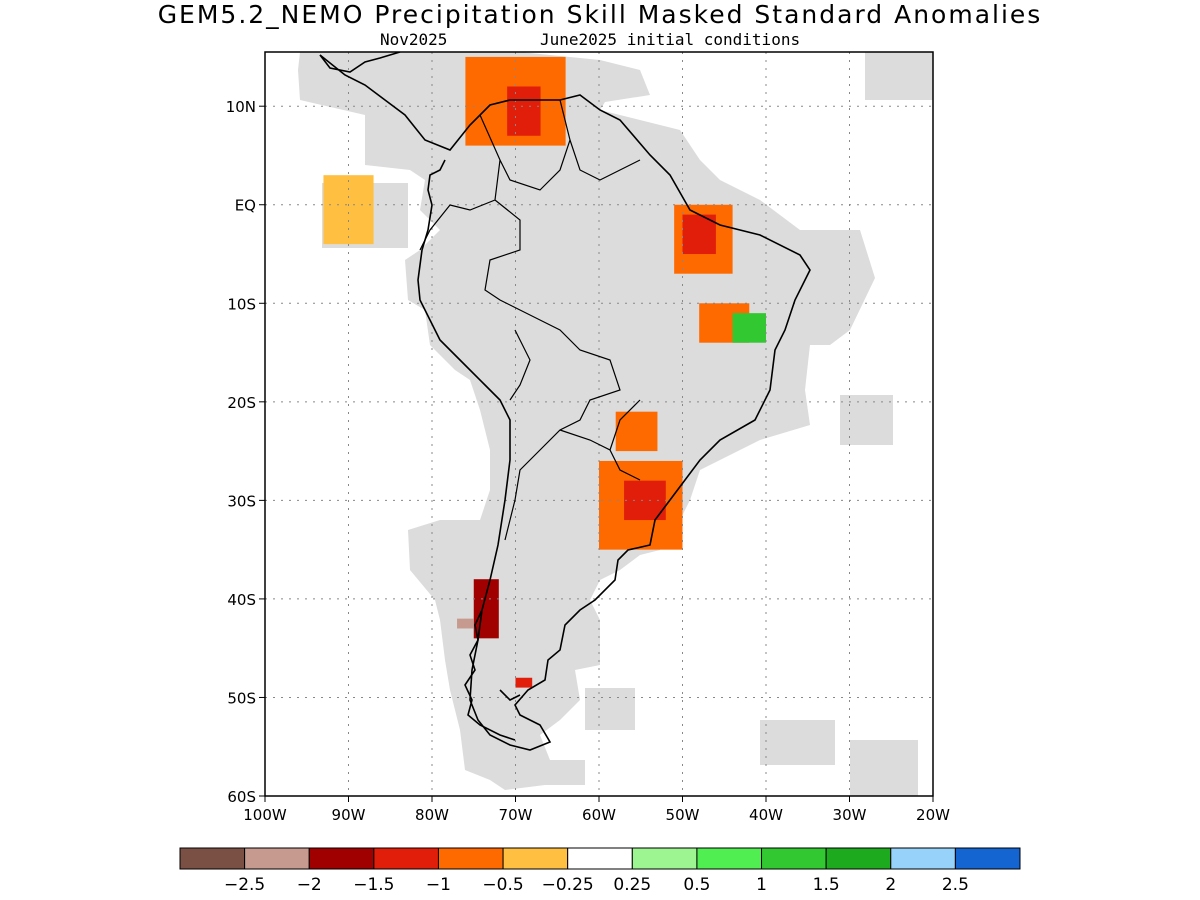  I want to click on lon-tick-label: 100W, so click(265, 815).